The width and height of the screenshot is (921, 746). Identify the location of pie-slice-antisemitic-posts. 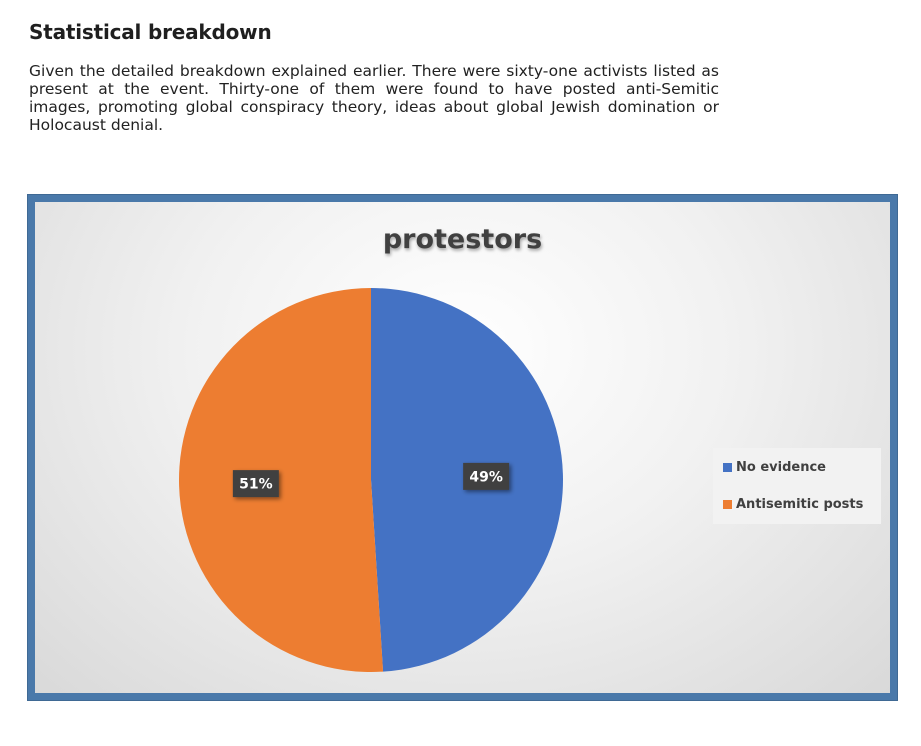
(281, 480).